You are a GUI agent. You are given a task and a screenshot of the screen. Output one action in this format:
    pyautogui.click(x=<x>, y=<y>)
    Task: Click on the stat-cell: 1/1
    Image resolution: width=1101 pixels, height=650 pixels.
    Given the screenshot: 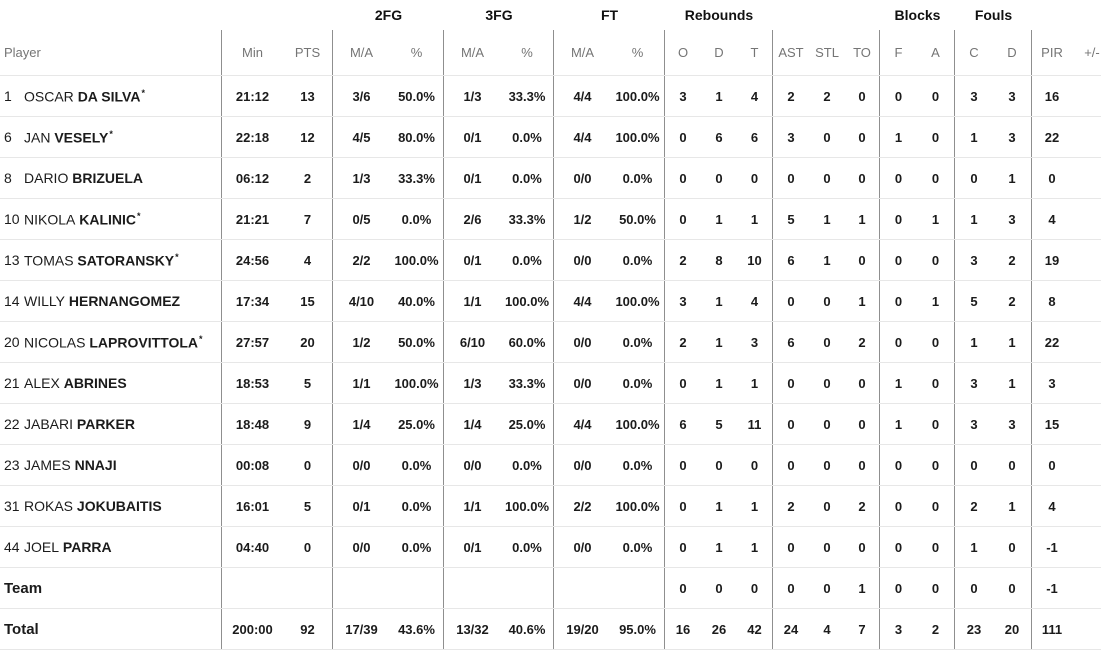 What is the action you would take?
    pyautogui.click(x=361, y=383)
    